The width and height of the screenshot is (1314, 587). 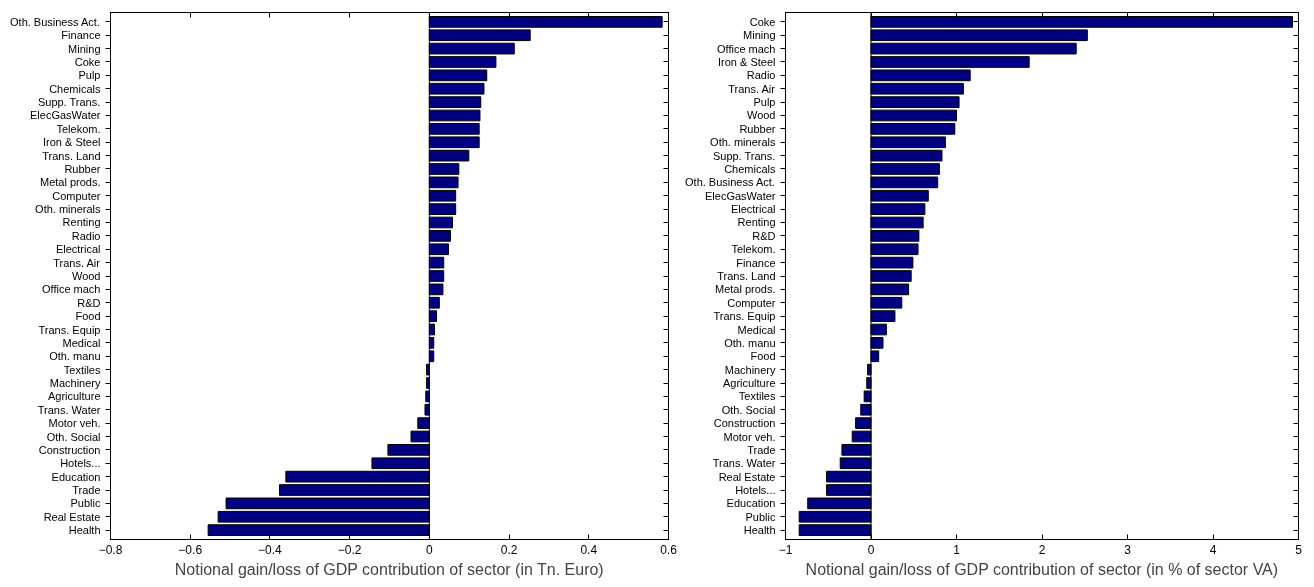 I want to click on x-tick-label: −0.8, so click(x=110, y=549).